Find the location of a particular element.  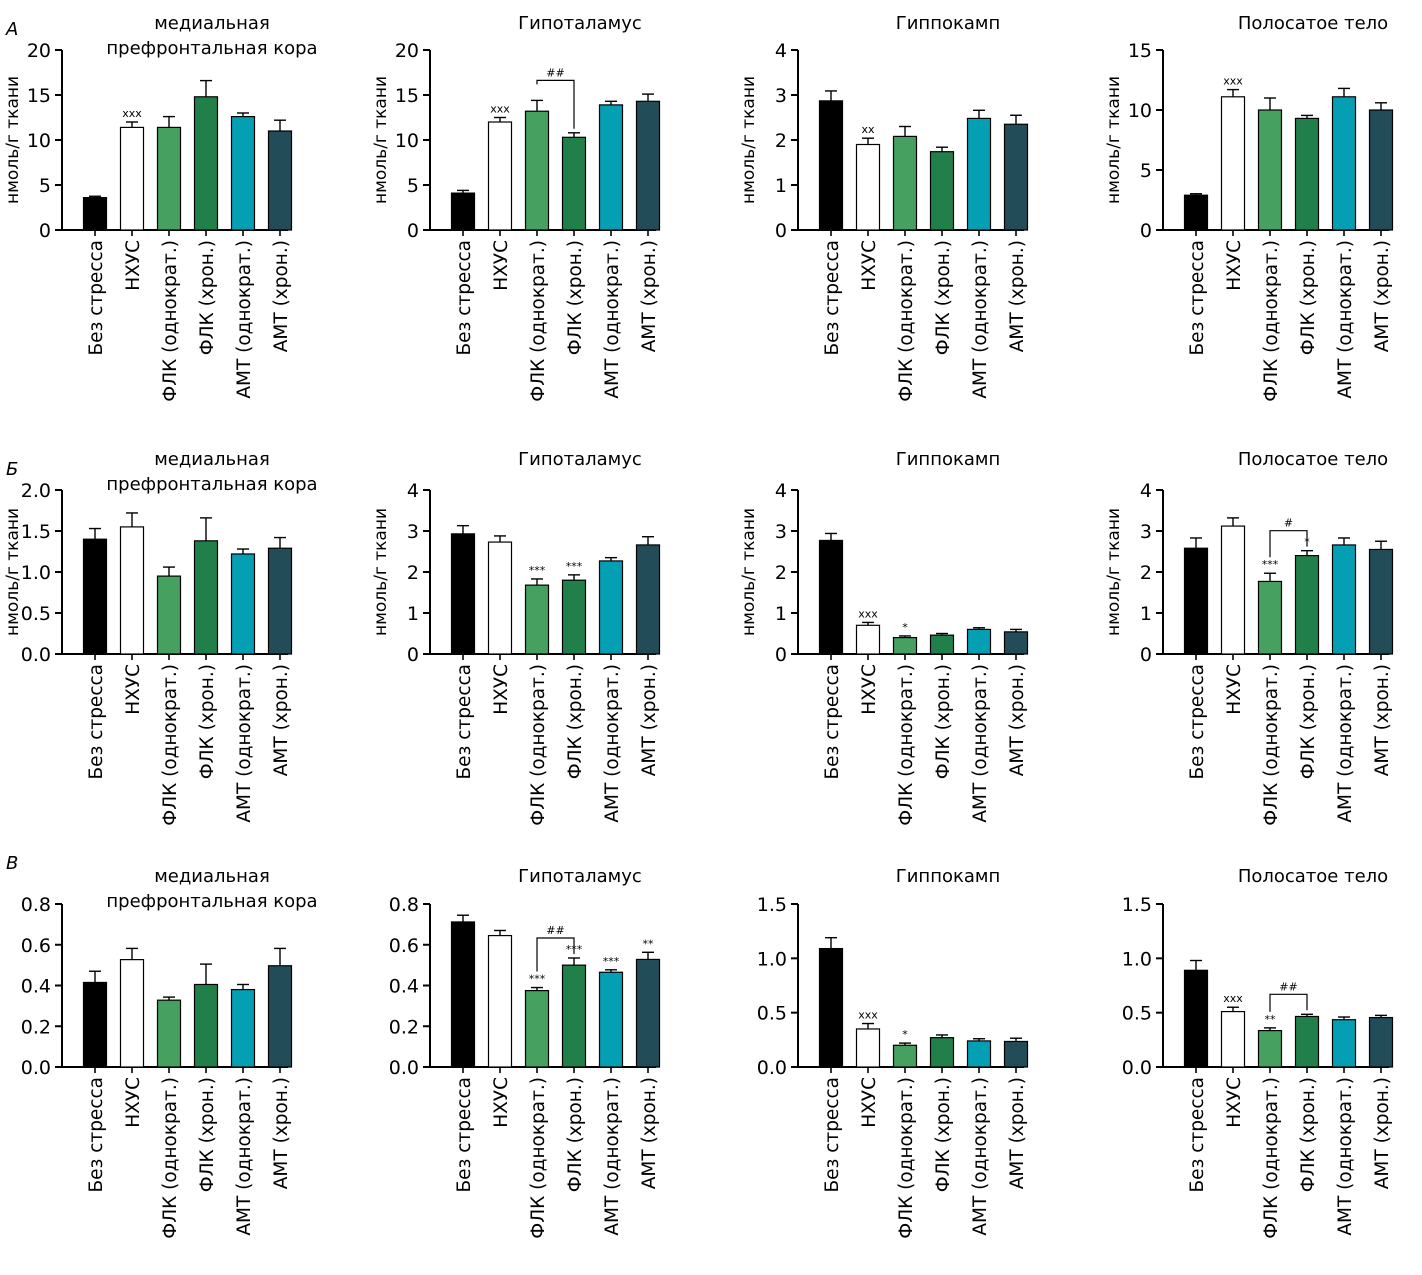

y-tick-label: 4 is located at coordinates (781, 51).